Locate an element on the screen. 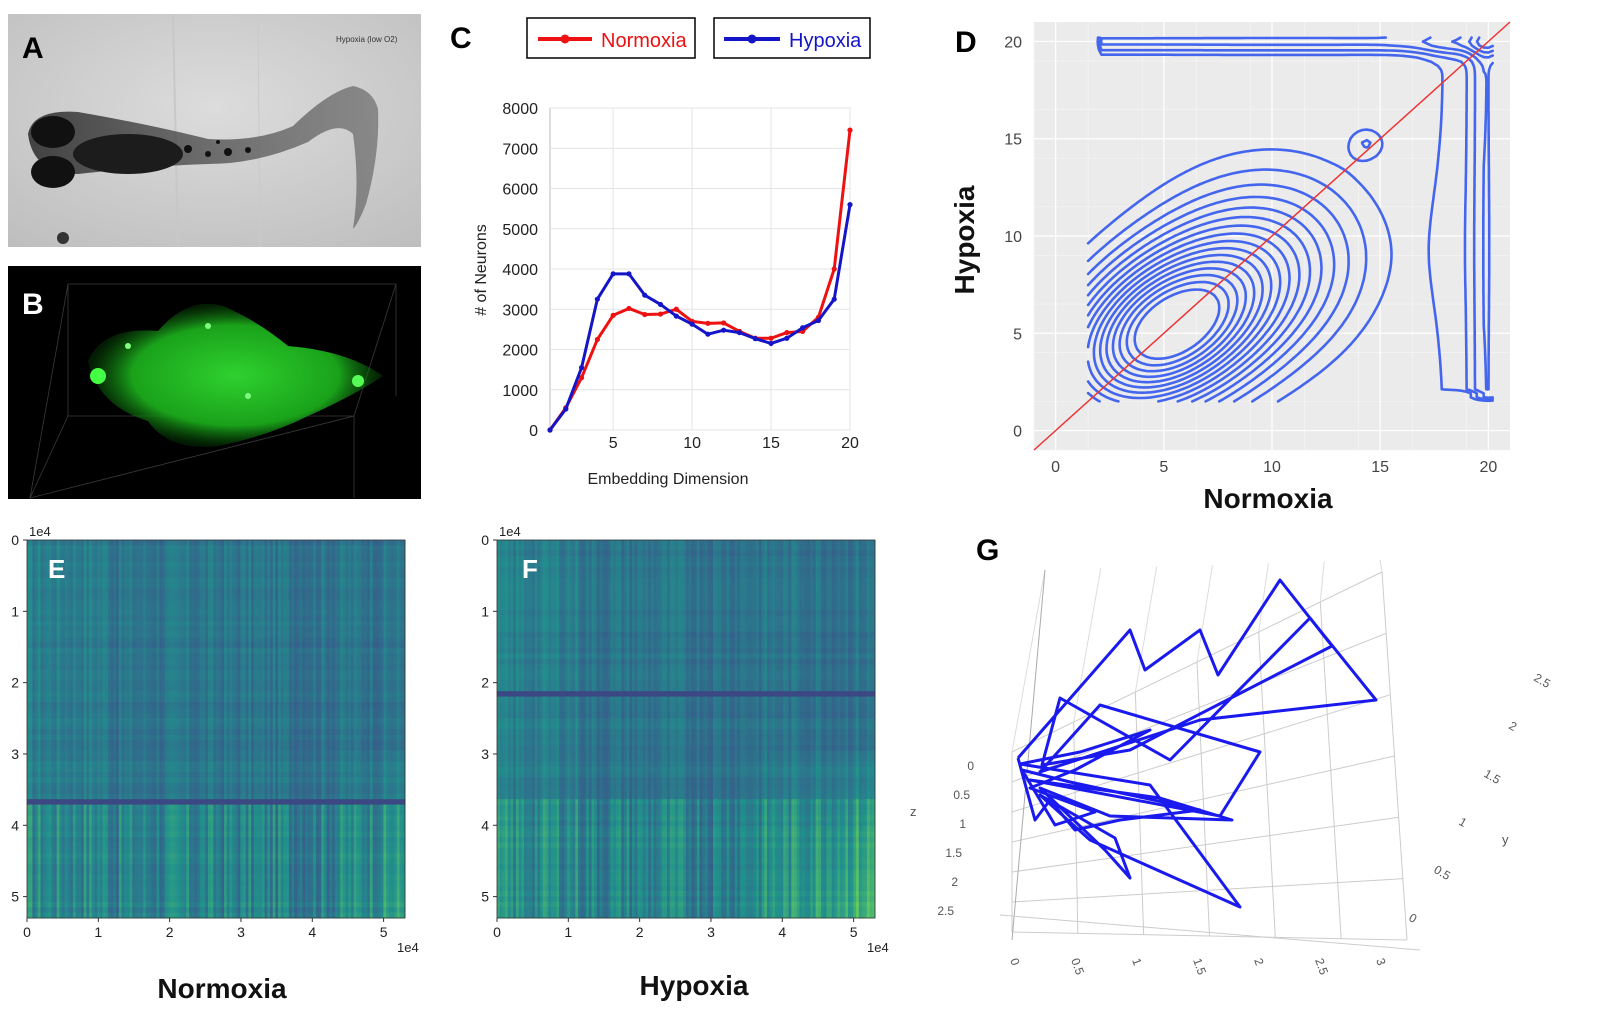 This screenshot has width=1600, height=1032. larva-photo: Hypoxia (low O2) is located at coordinates (214, 130).